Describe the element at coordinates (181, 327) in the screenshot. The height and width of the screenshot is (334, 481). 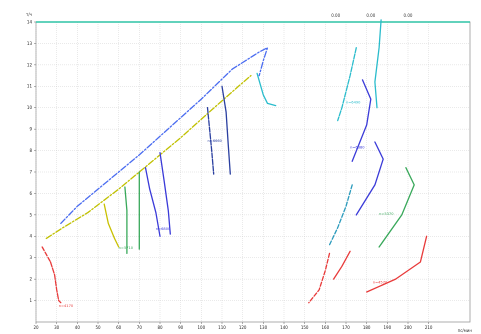
I see `x-tick-label: 90` at that location.